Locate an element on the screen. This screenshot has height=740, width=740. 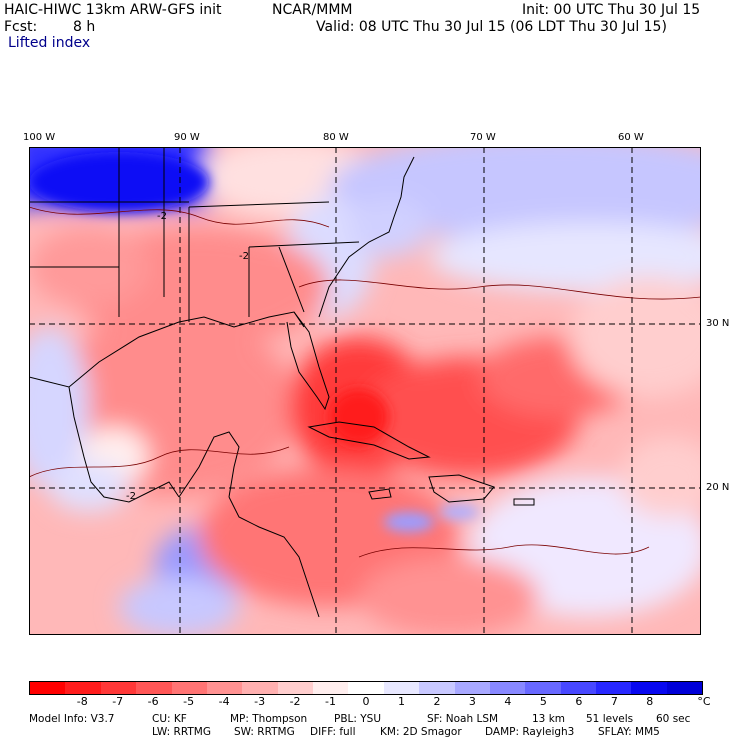
colorbar-tick-label: -4 is located at coordinates (224, 701).